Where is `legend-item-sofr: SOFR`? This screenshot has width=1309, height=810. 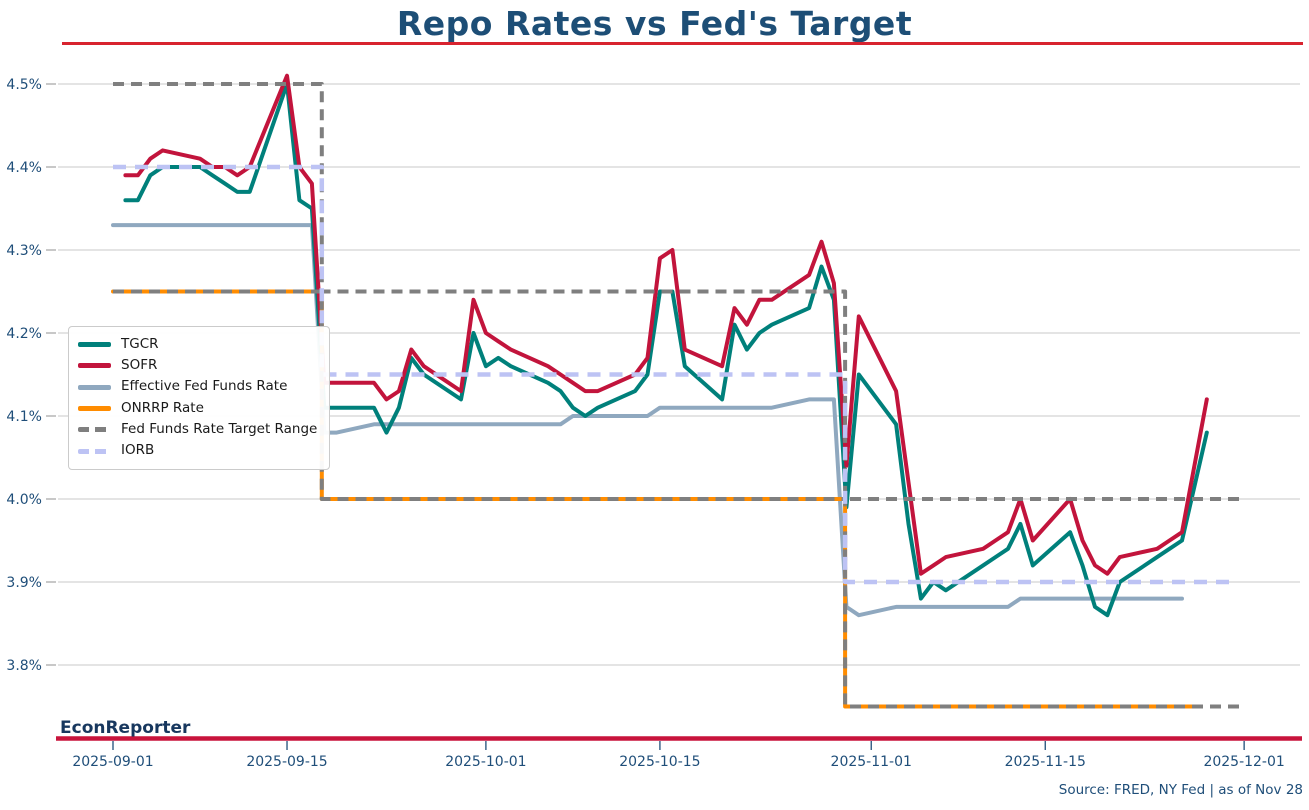
legend-item-sofr: SOFR is located at coordinates (197, 365).